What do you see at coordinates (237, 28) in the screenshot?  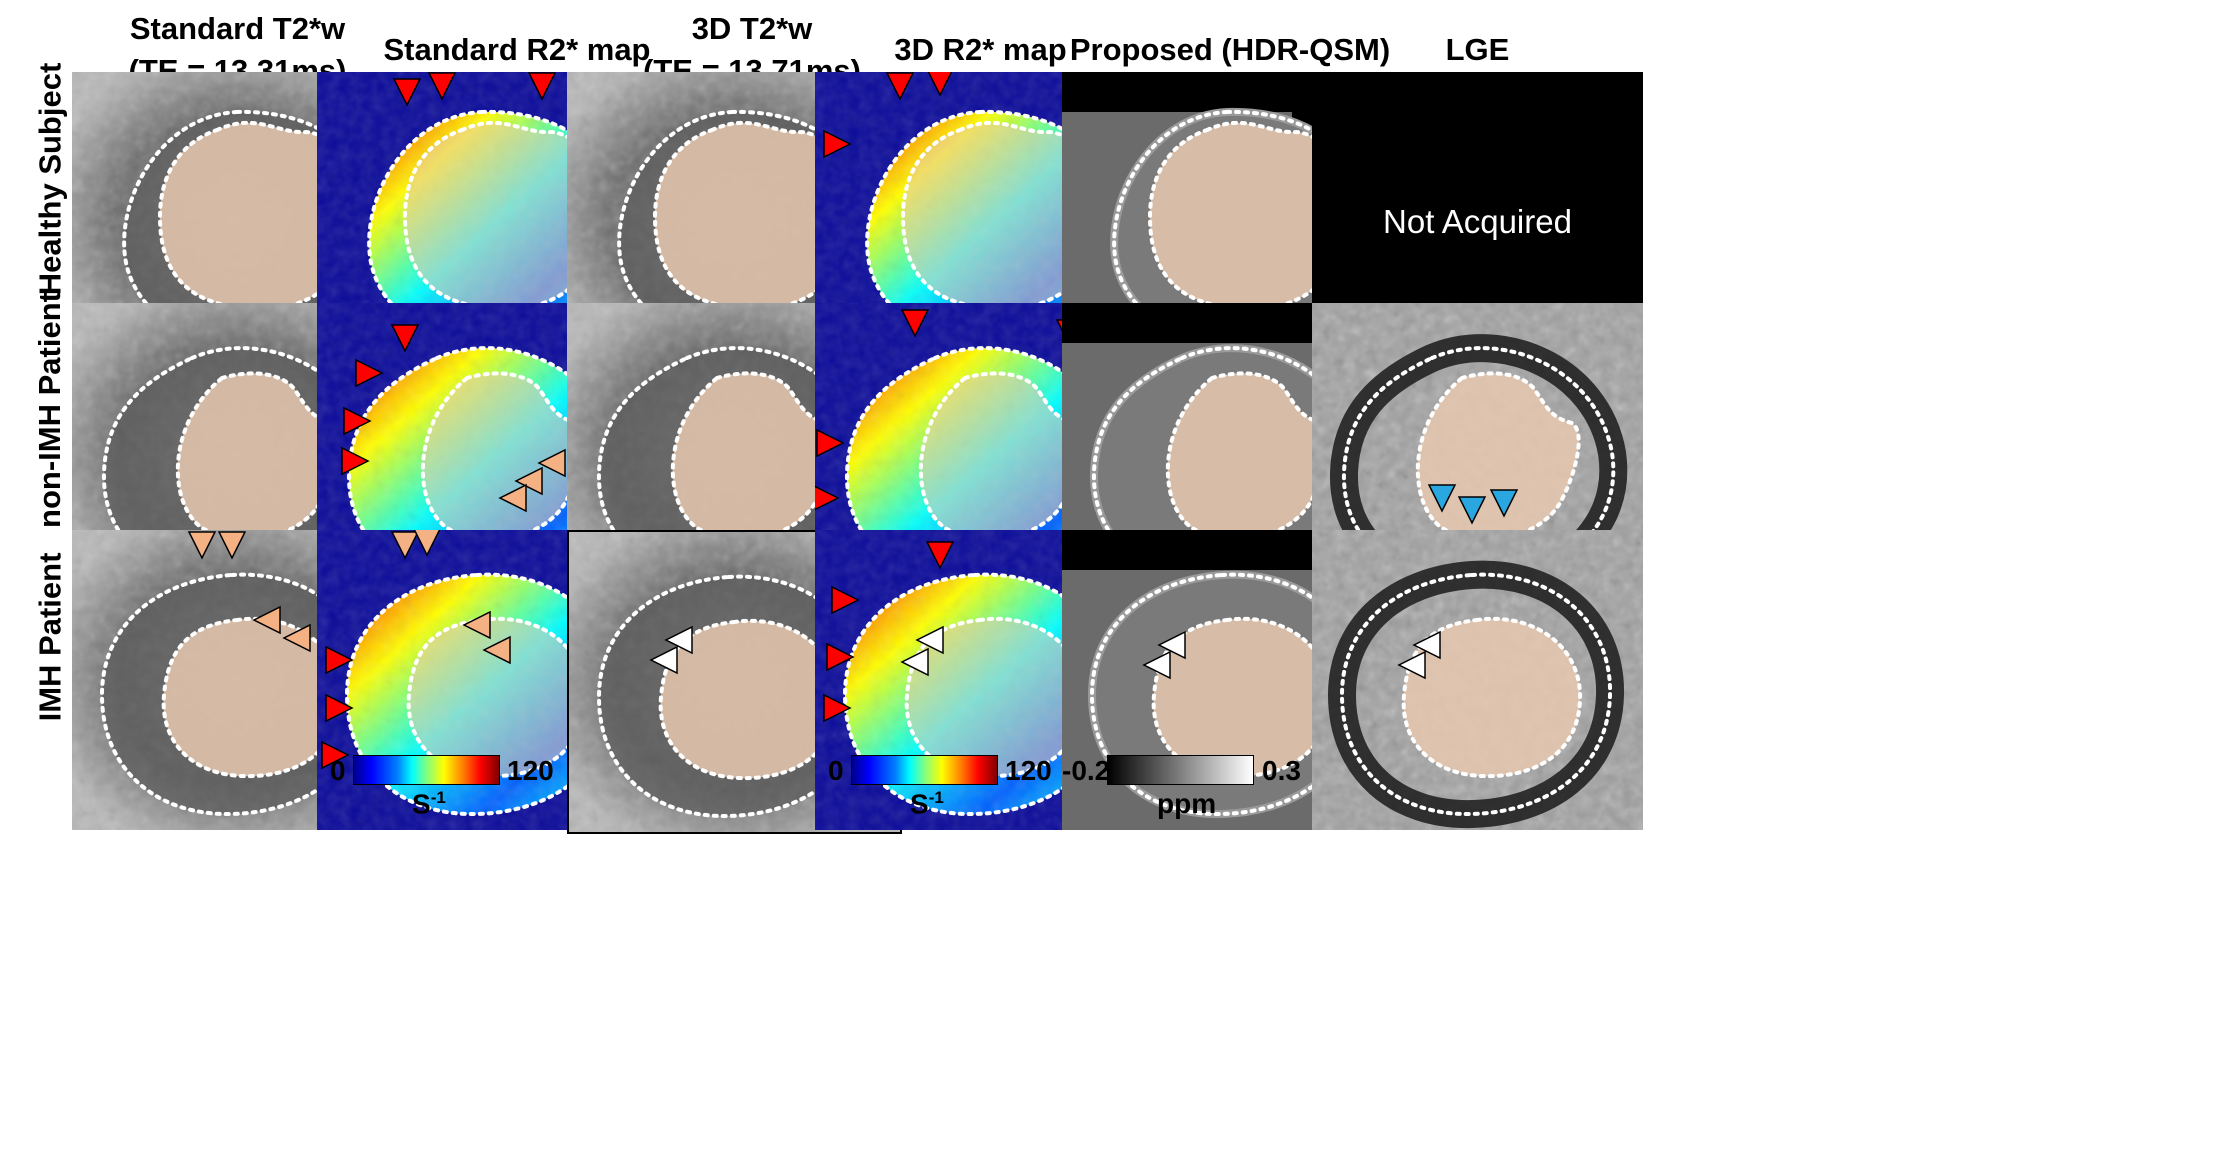 I see `column-header-line1: Standard T2*w` at bounding box center [237, 28].